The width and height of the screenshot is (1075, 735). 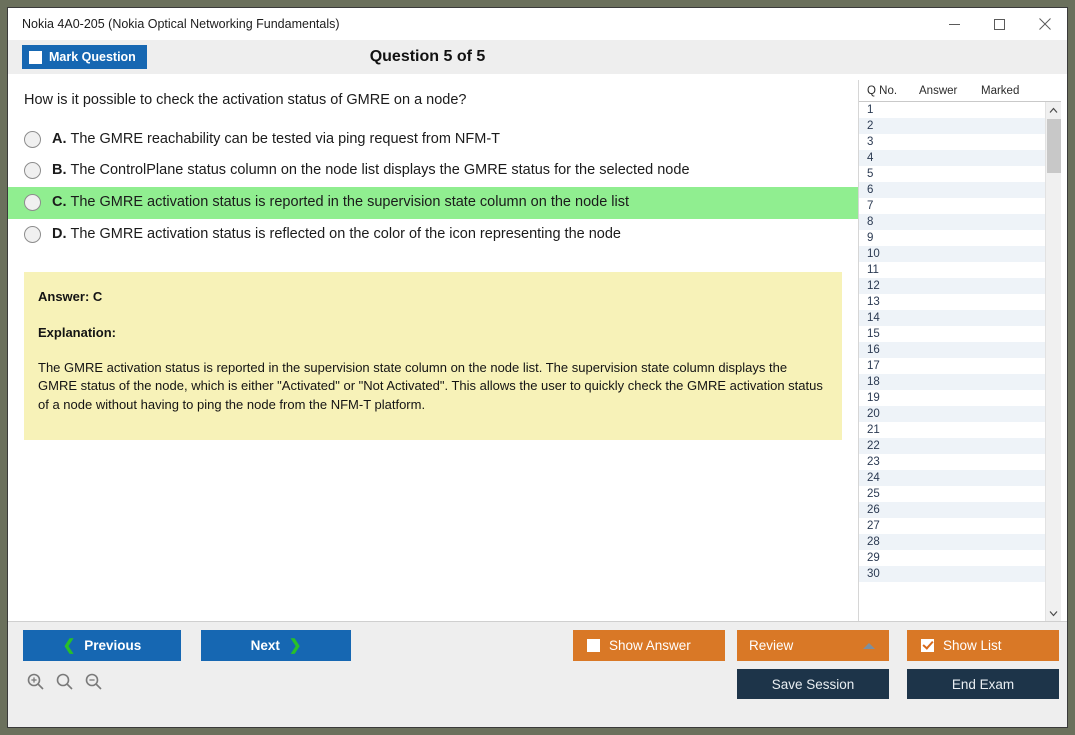 I want to click on show-answer-checkbox, so click(x=593, y=645).